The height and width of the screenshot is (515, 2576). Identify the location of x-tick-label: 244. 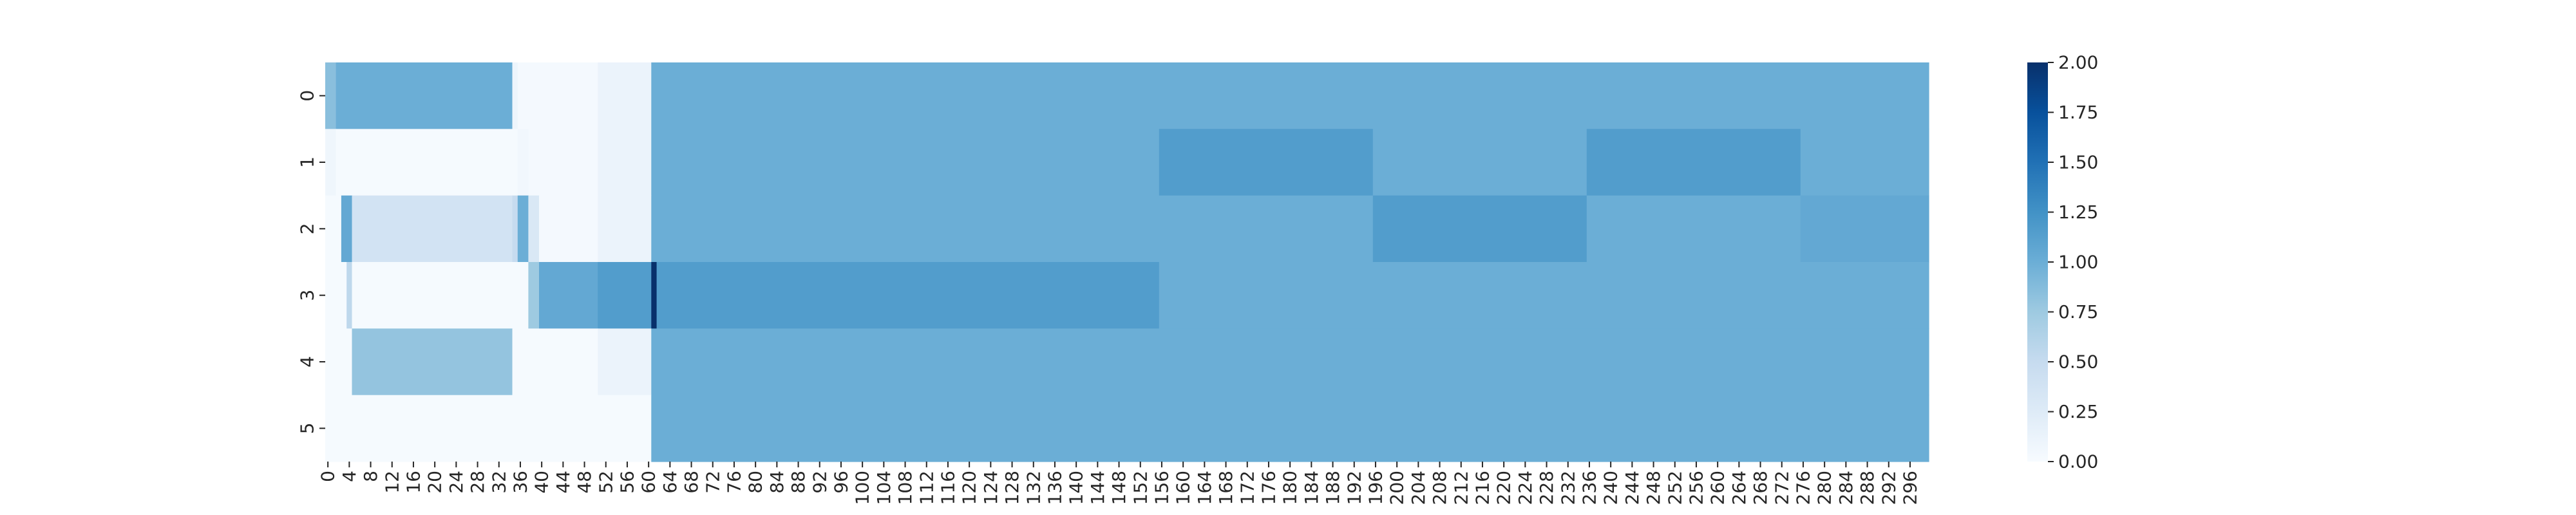
(1632, 488).